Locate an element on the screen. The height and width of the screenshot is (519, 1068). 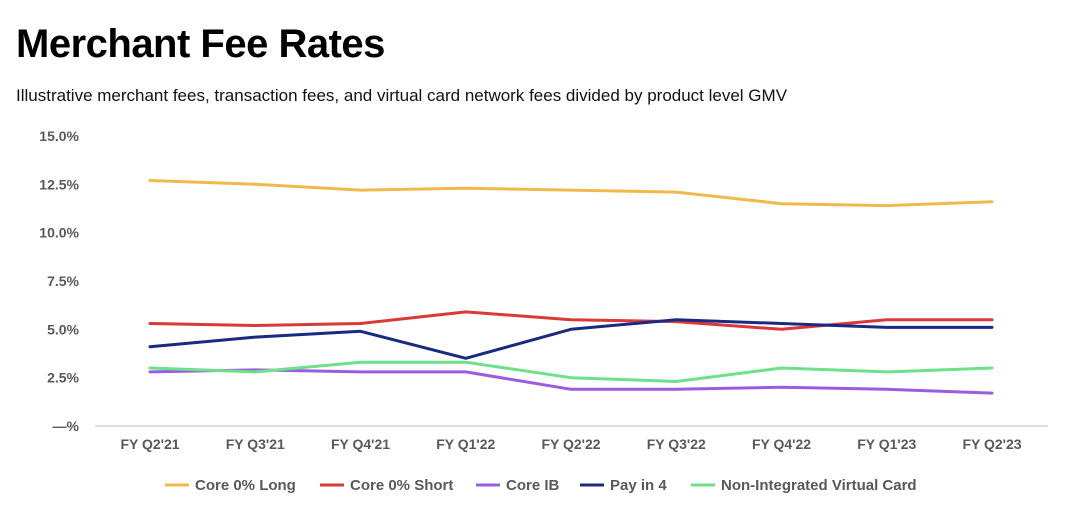
y-tick-label: 15.0% is located at coordinates (59, 136).